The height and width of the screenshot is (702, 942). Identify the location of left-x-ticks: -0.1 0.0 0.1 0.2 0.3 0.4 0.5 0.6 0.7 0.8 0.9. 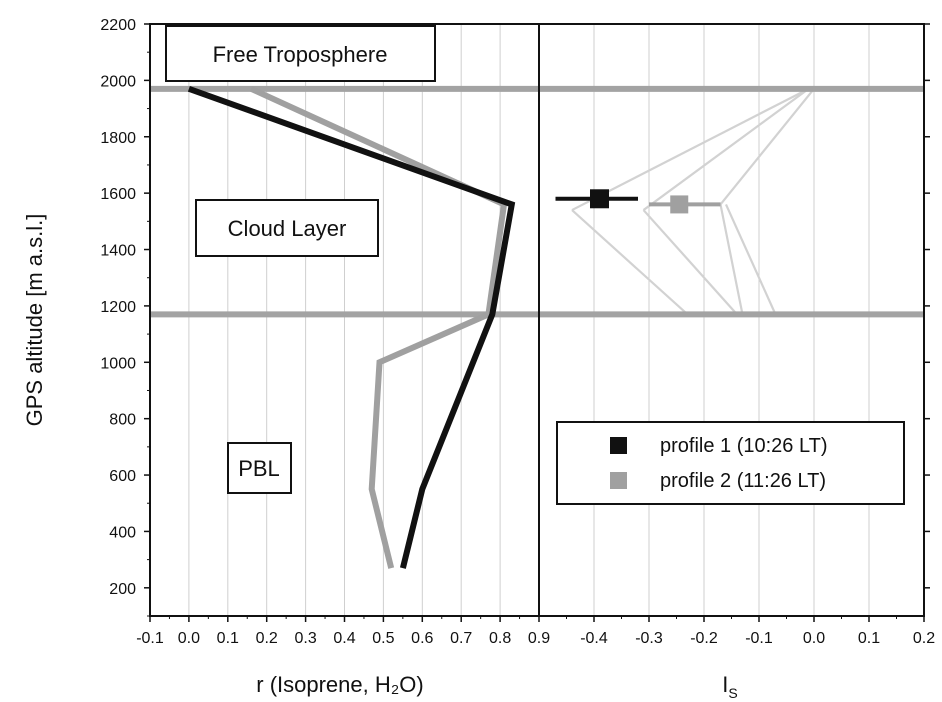
(343, 631).